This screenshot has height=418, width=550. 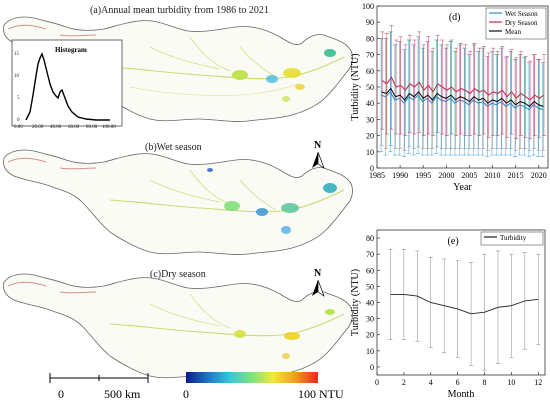 I want to click on x-tick-label-2: 1995, so click(x=423, y=175).